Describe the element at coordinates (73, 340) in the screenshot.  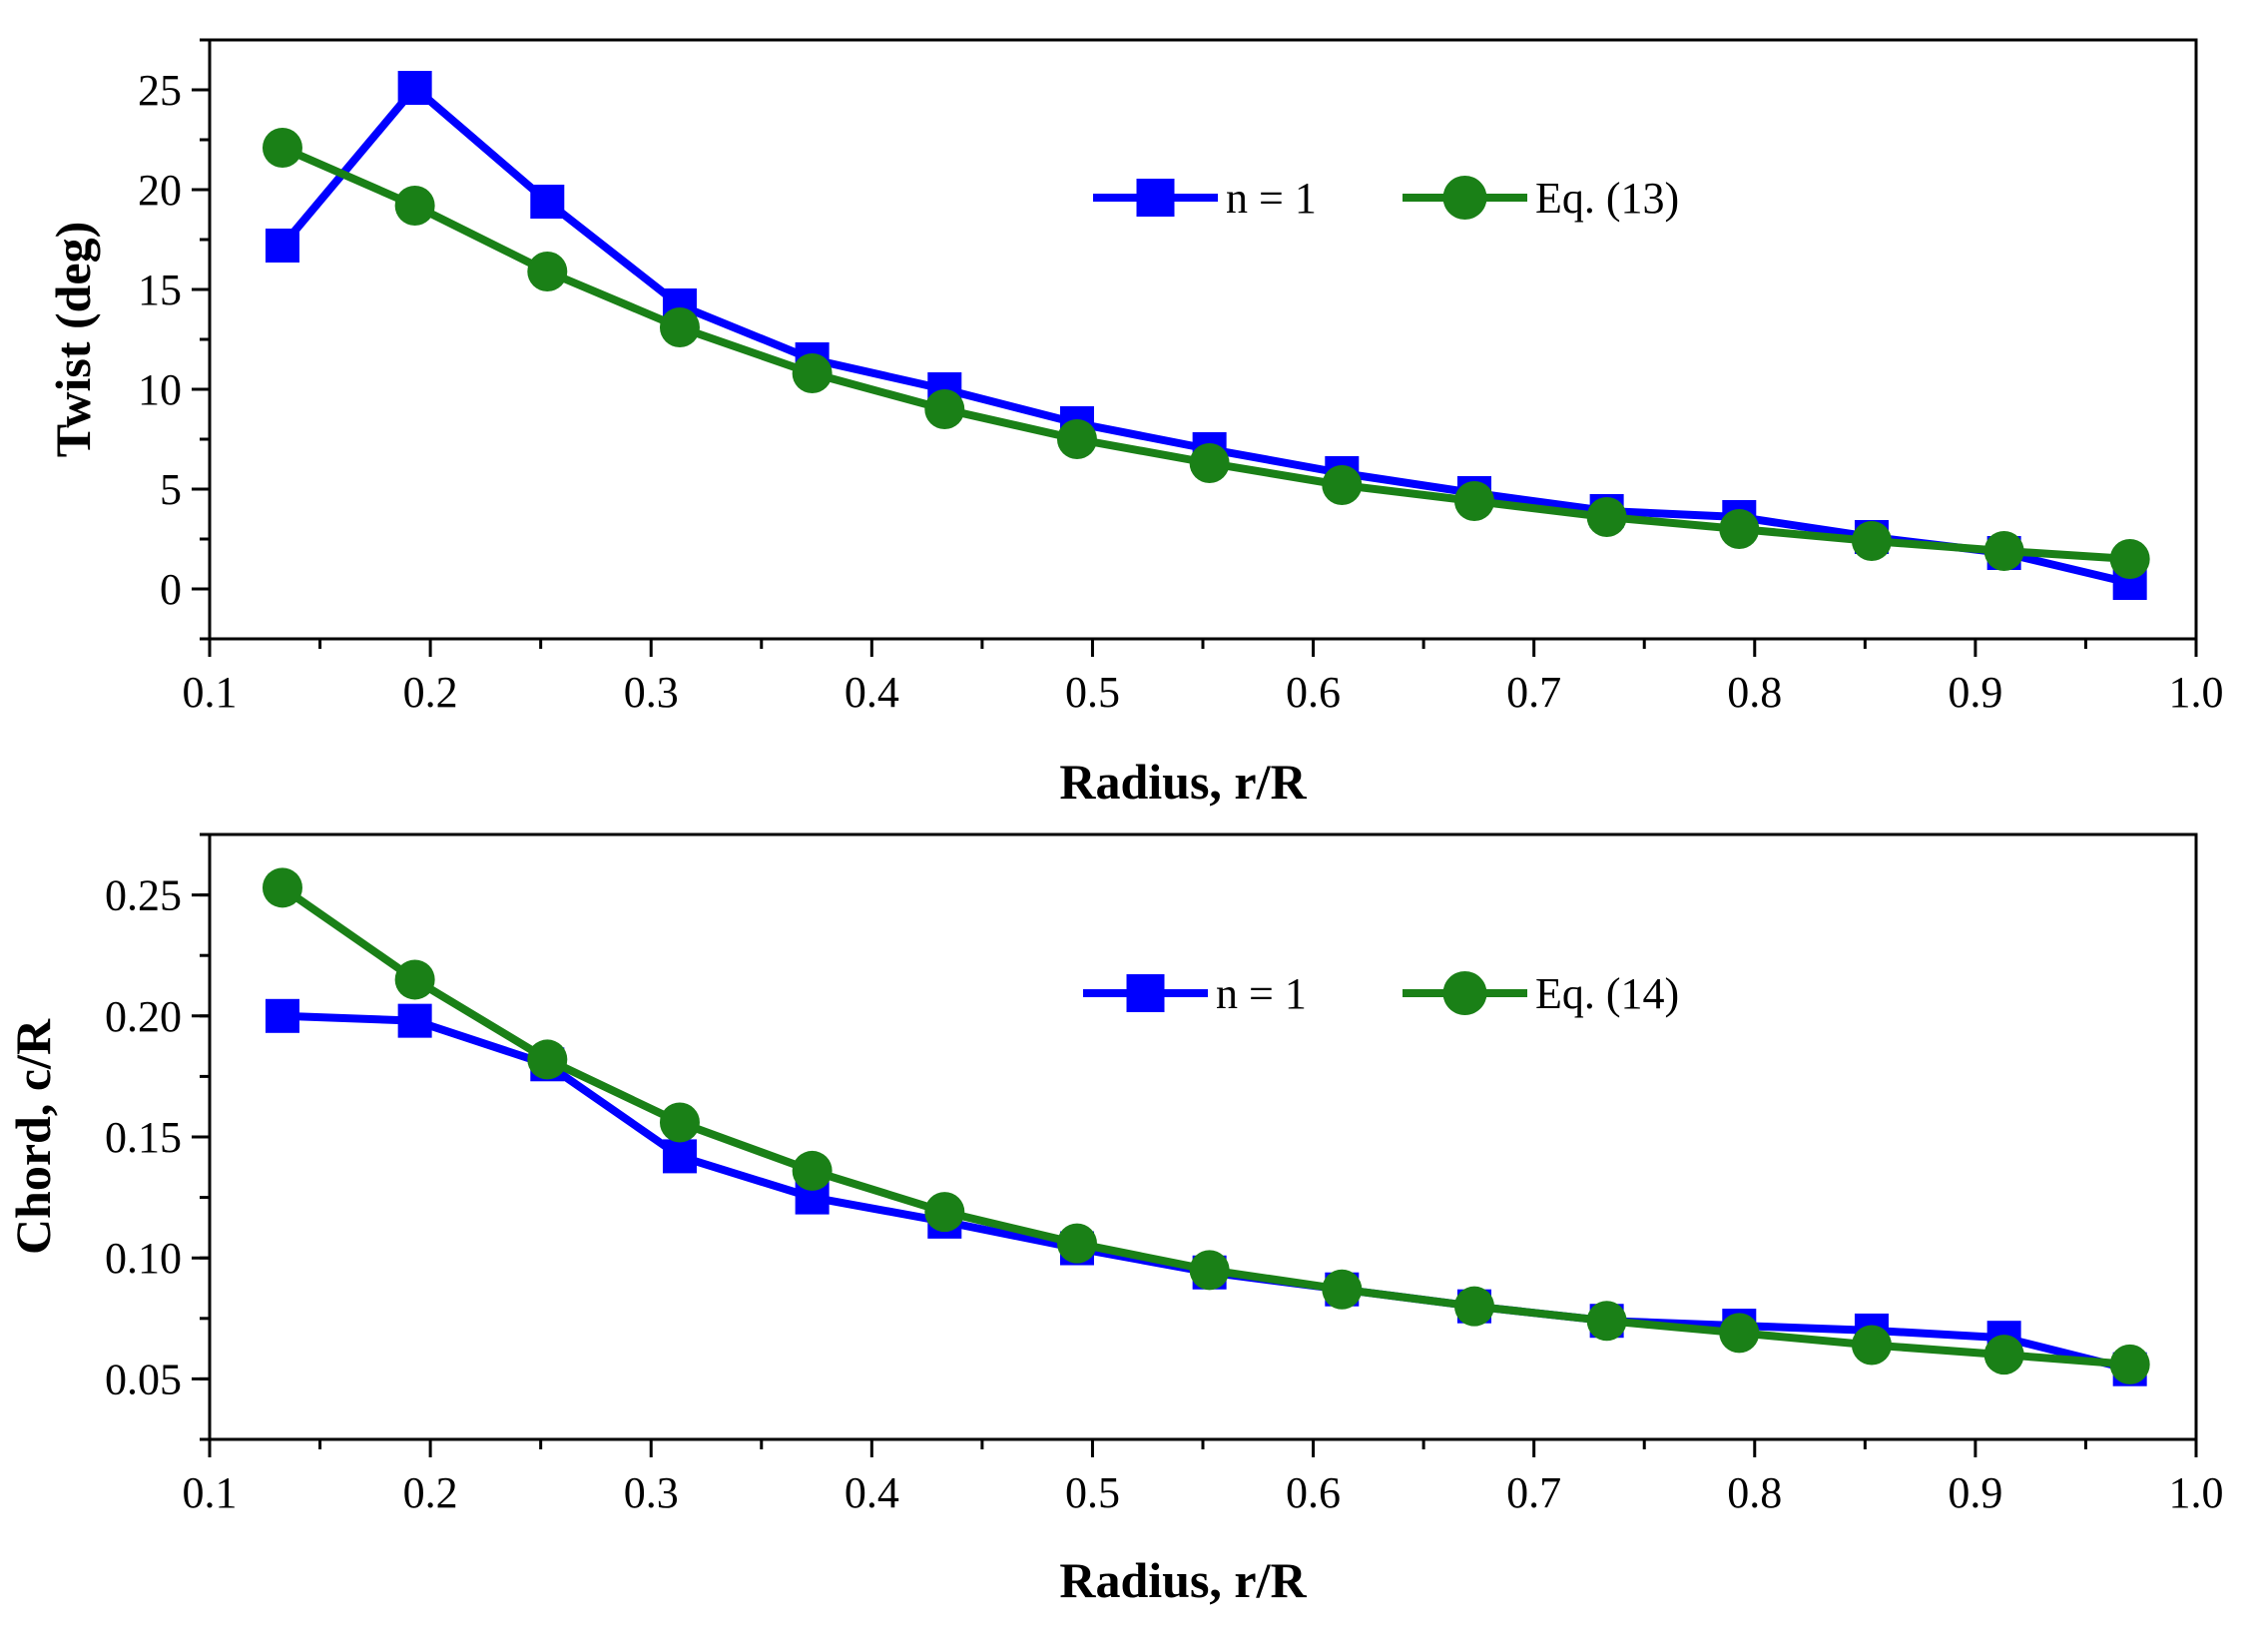
I see `y-axis-title: Twist (deg)` at that location.